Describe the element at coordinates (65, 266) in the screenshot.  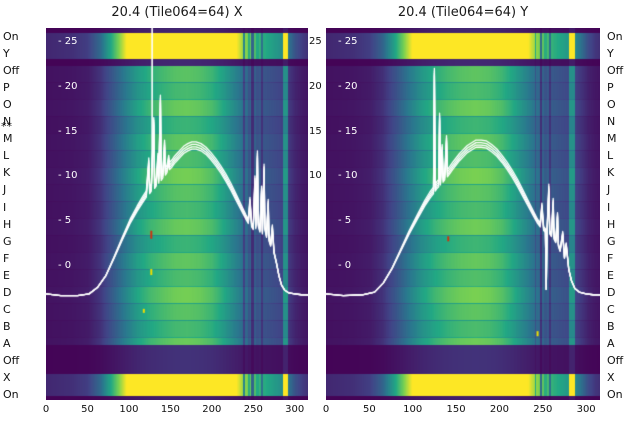
I see `inner-y-tick-x: - 0` at that location.